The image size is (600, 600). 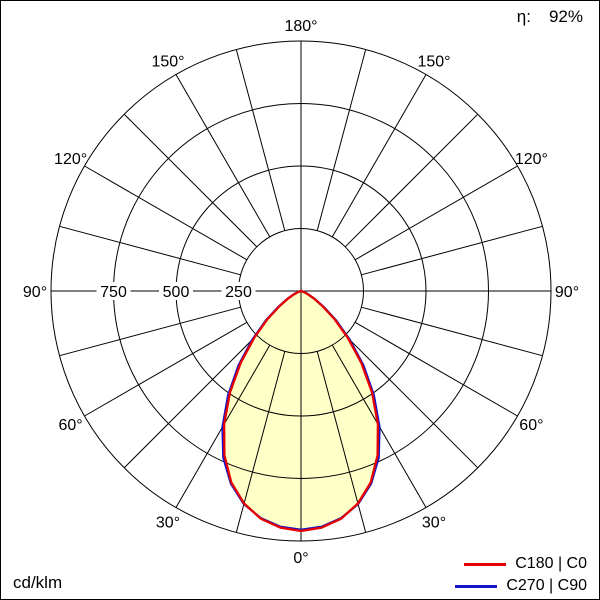 What do you see at coordinates (300, 26) in the screenshot?
I see `angle-label: 180°` at bounding box center [300, 26].